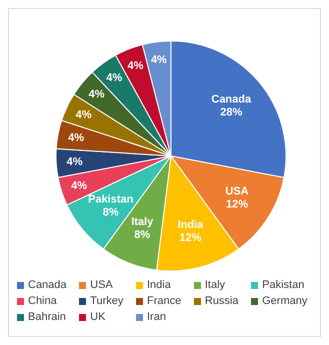  What do you see at coordinates (98, 317) in the screenshot?
I see `legend-label: UK` at bounding box center [98, 317].